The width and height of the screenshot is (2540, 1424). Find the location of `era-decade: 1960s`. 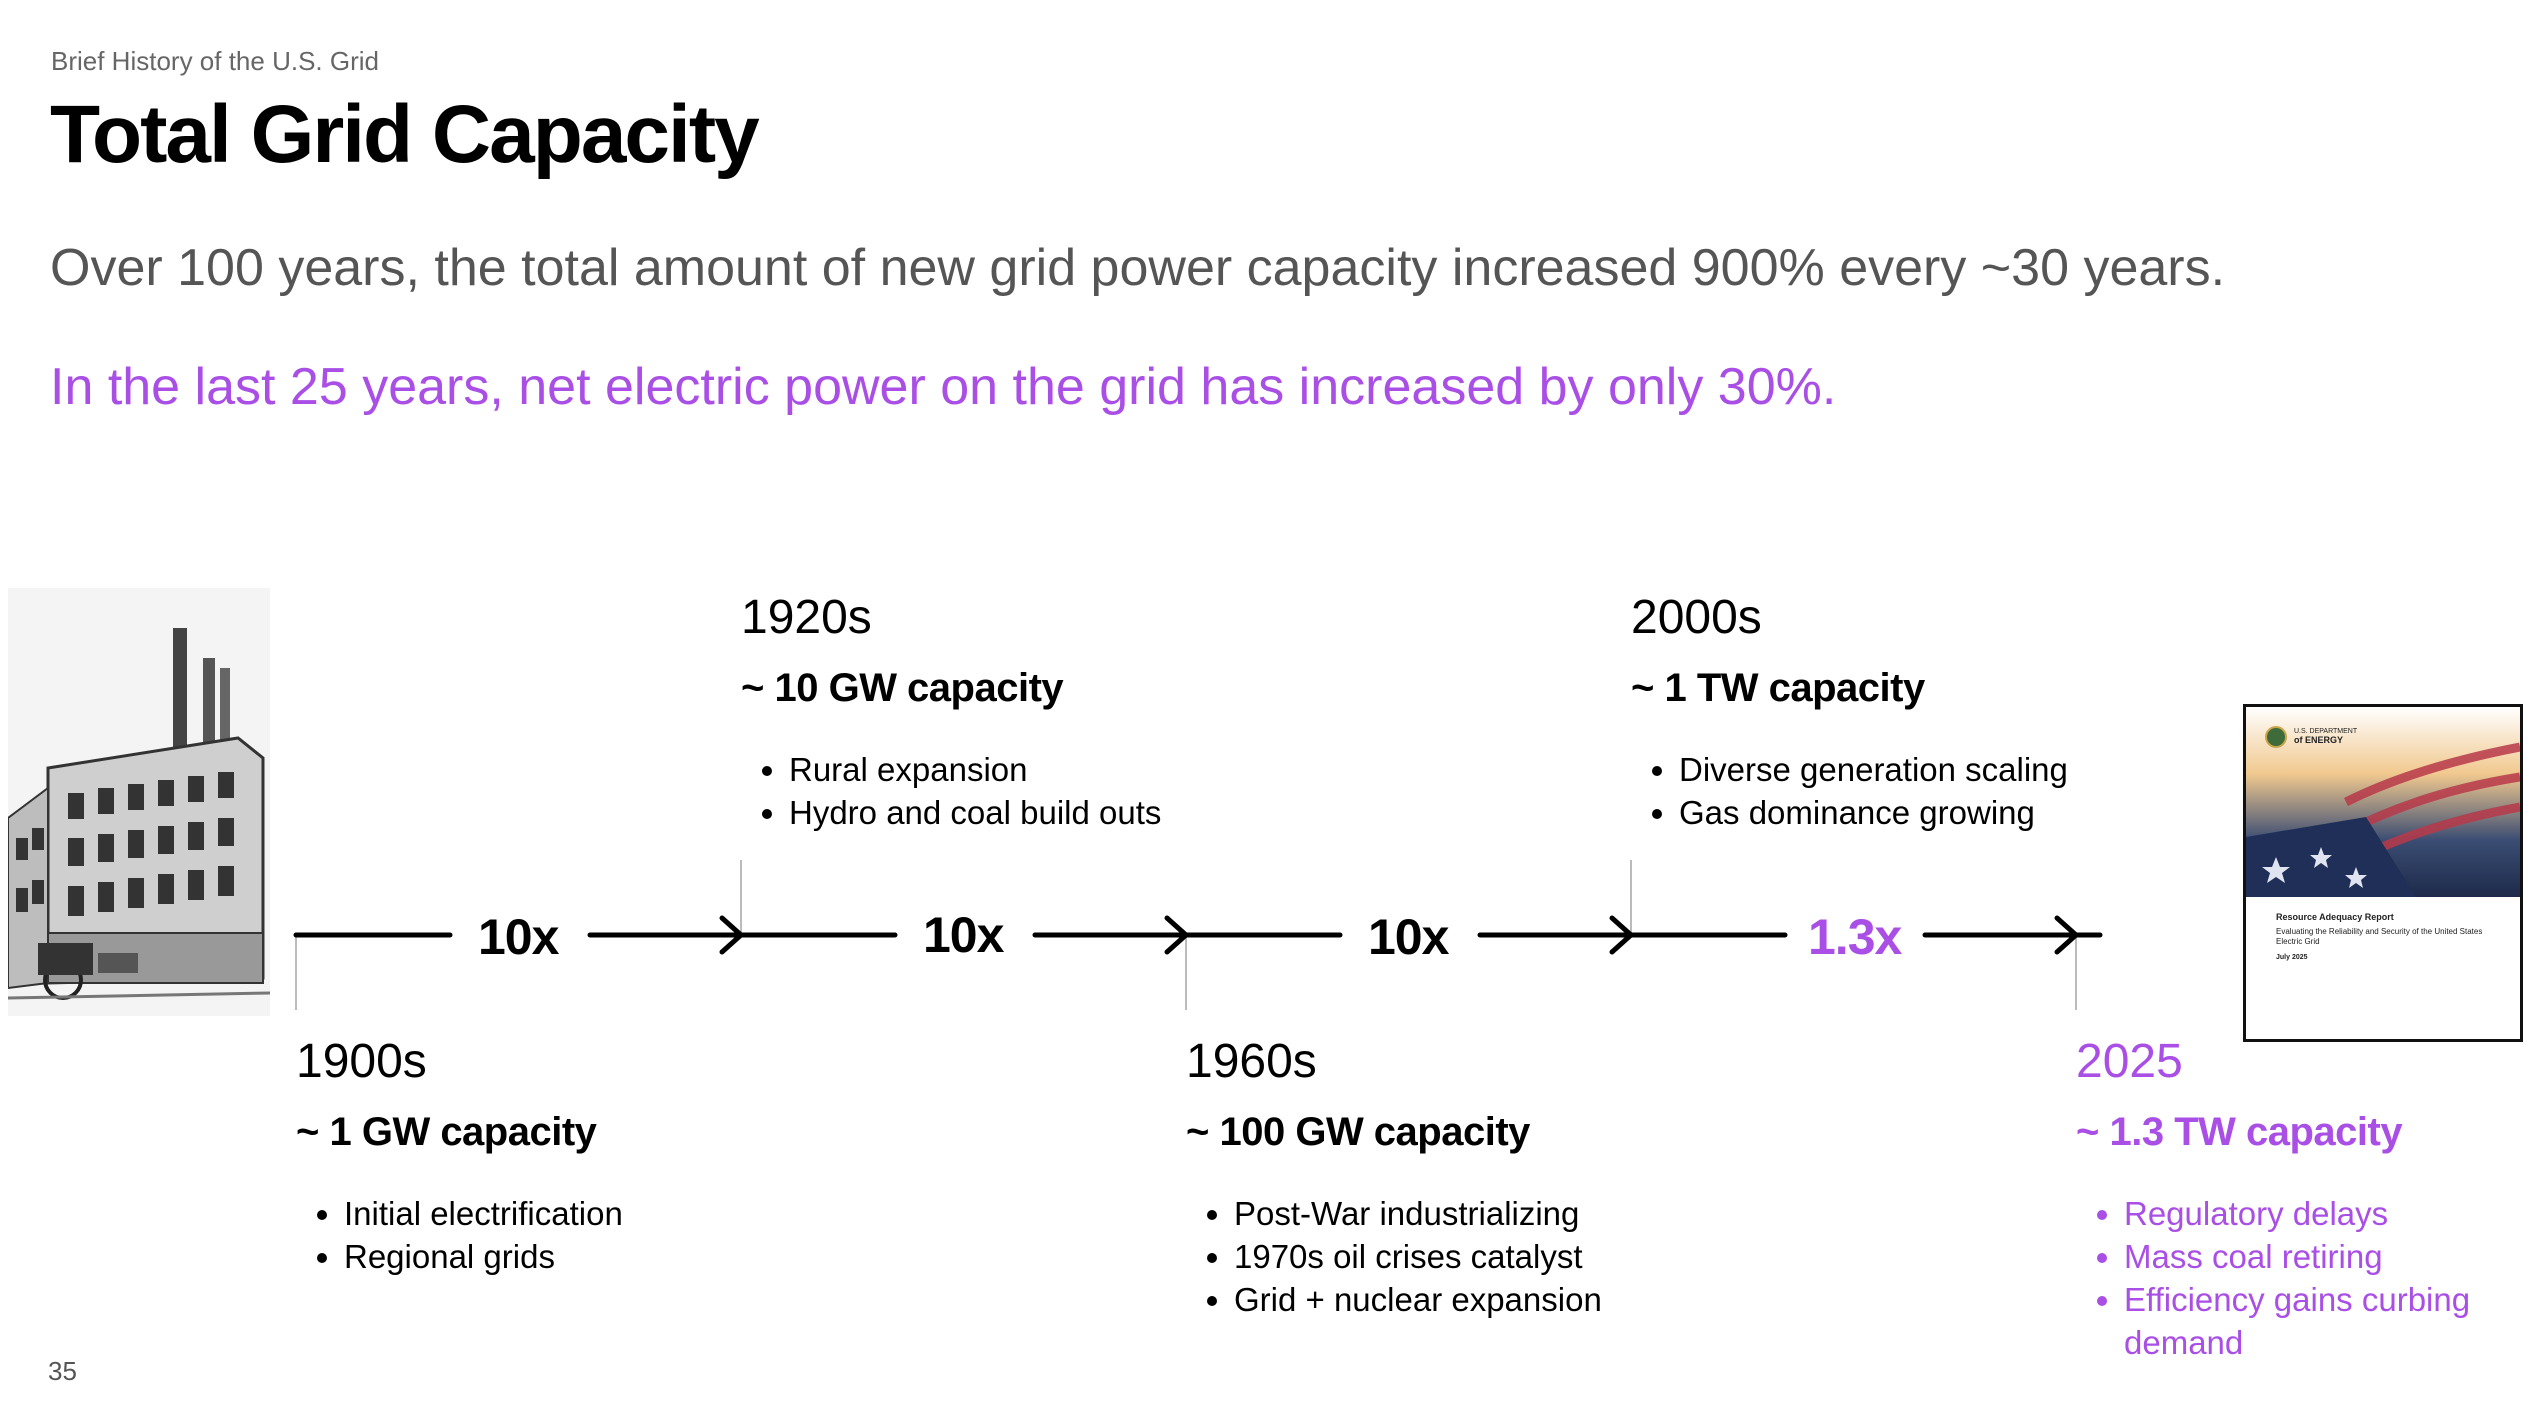

era-decade: 1960s is located at coordinates (1251, 1061).